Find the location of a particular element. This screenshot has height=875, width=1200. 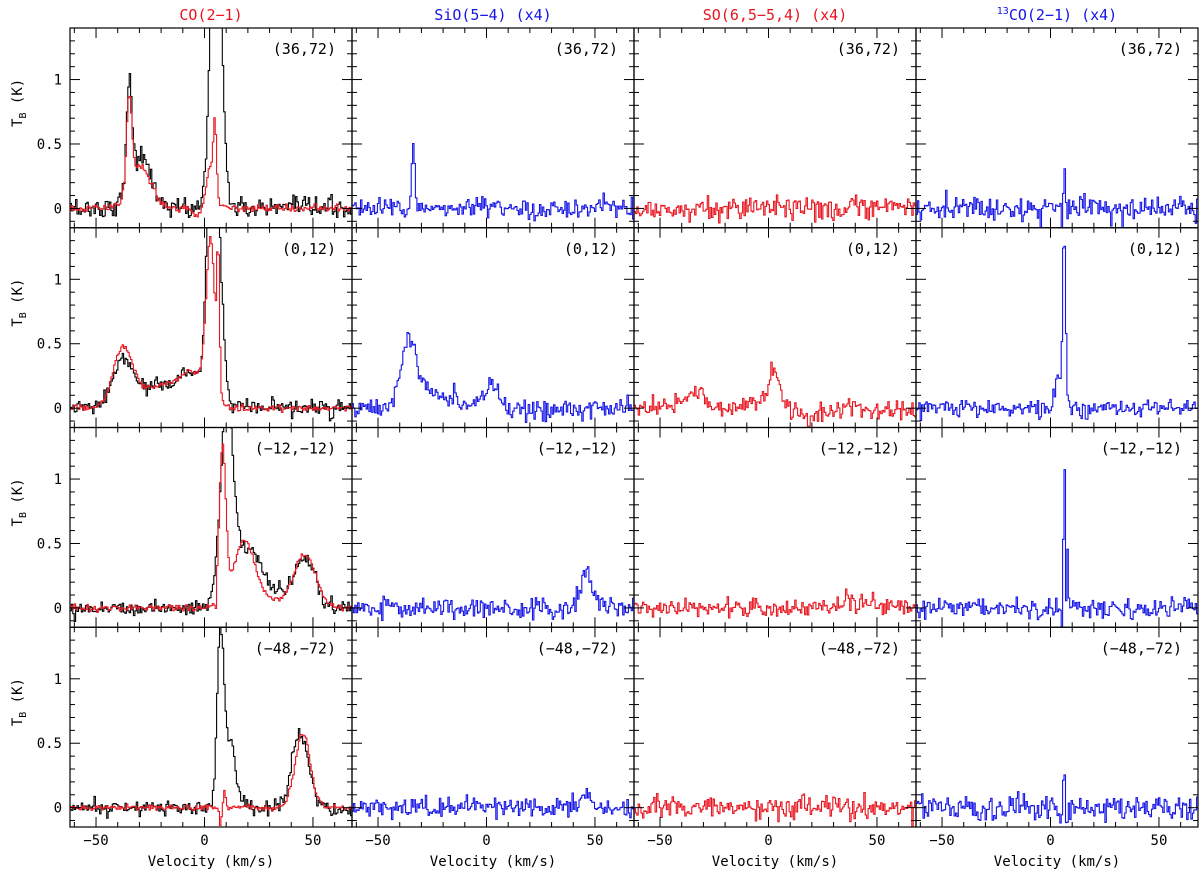

spectrum-panel: (36,72) 0 0.5 1 TB (K) is located at coordinates (181, 128).